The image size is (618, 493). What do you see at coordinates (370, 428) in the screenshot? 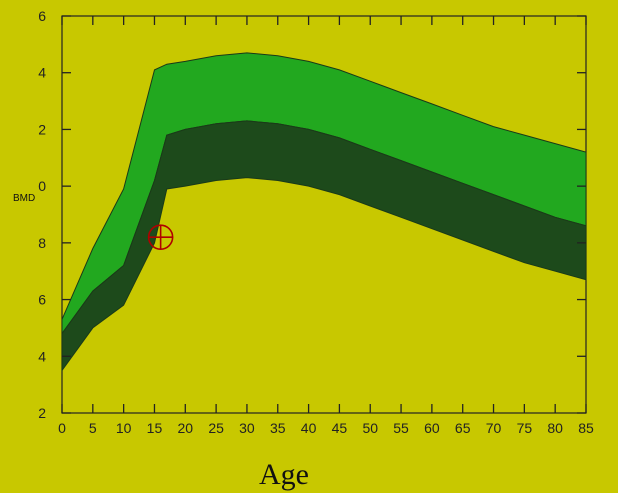
I see `x-tick-label: 50` at bounding box center [370, 428].